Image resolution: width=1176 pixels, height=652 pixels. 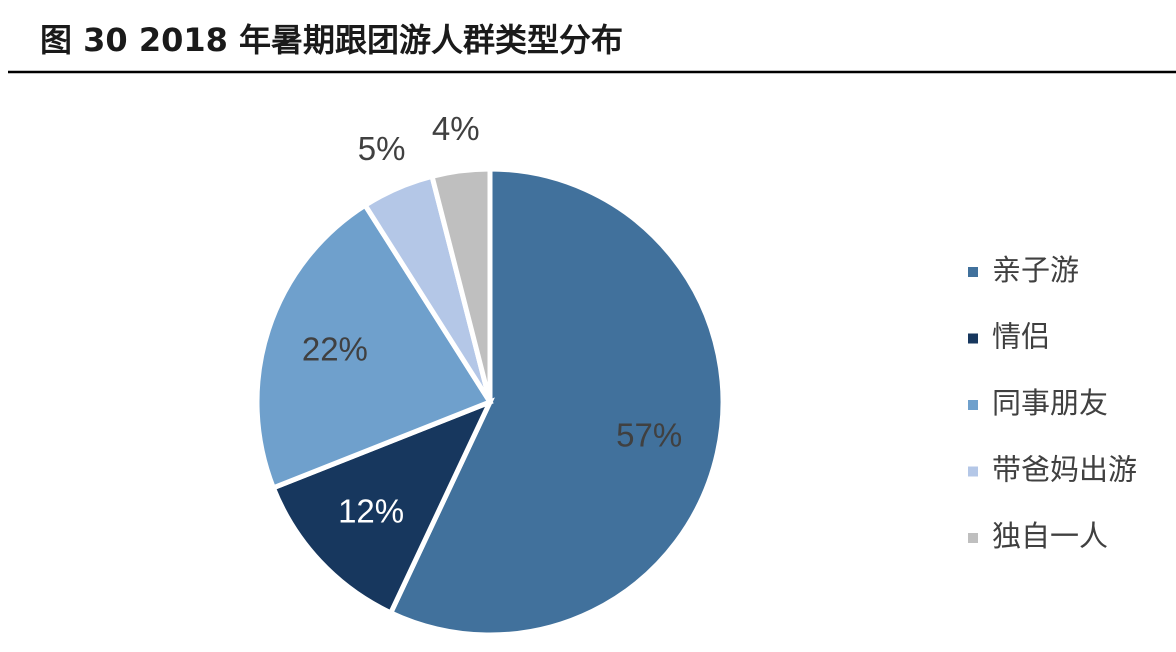 What do you see at coordinates (1064, 470) in the screenshot?
I see `legend-label: 带爸妈出游` at bounding box center [1064, 470].